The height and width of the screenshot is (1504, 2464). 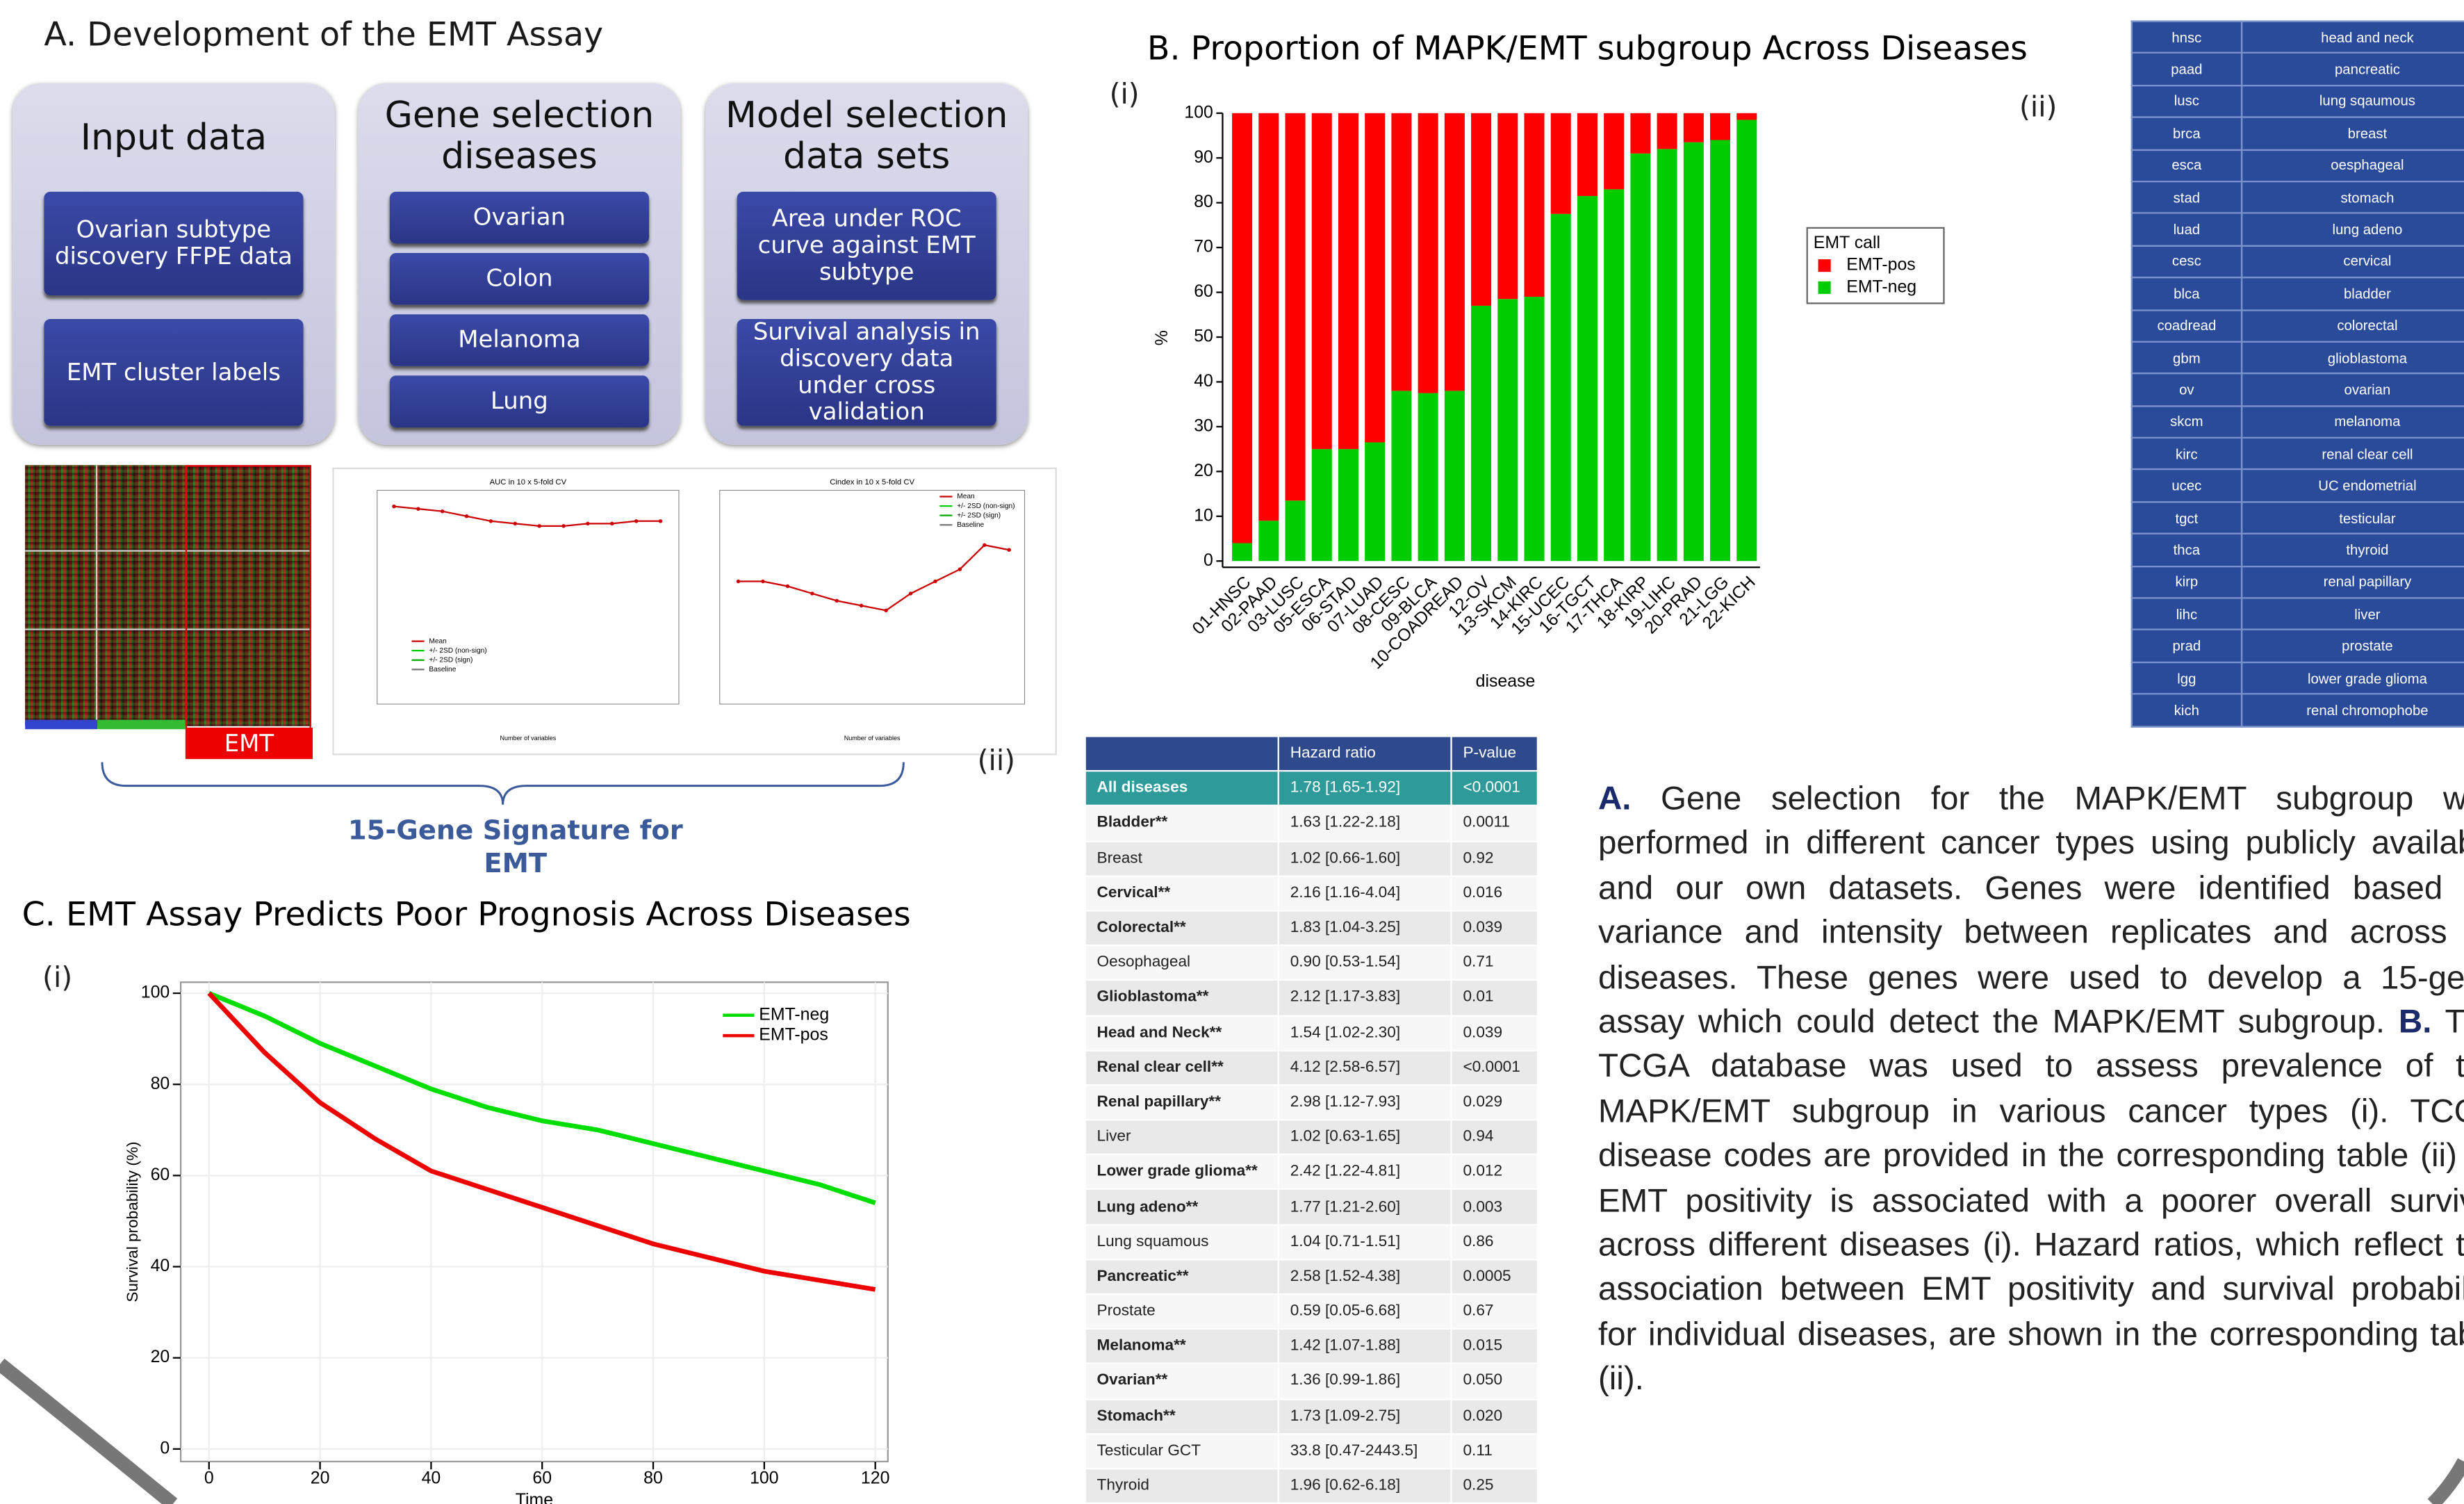 I want to click on y-tick-label: 40, so click(x=1204, y=381).